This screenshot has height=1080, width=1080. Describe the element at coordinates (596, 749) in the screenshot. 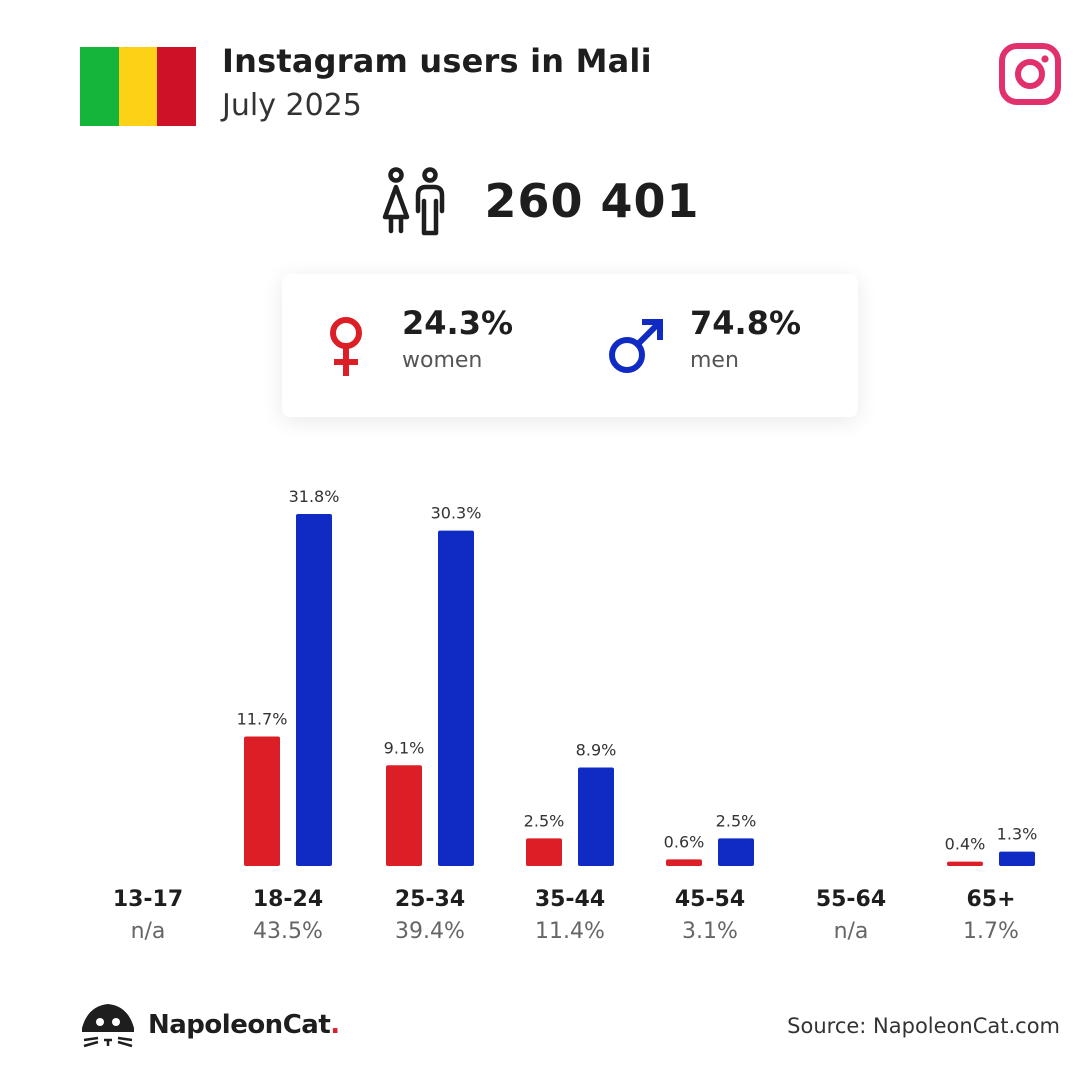

I see `bar-value-label: 8.9%` at that location.